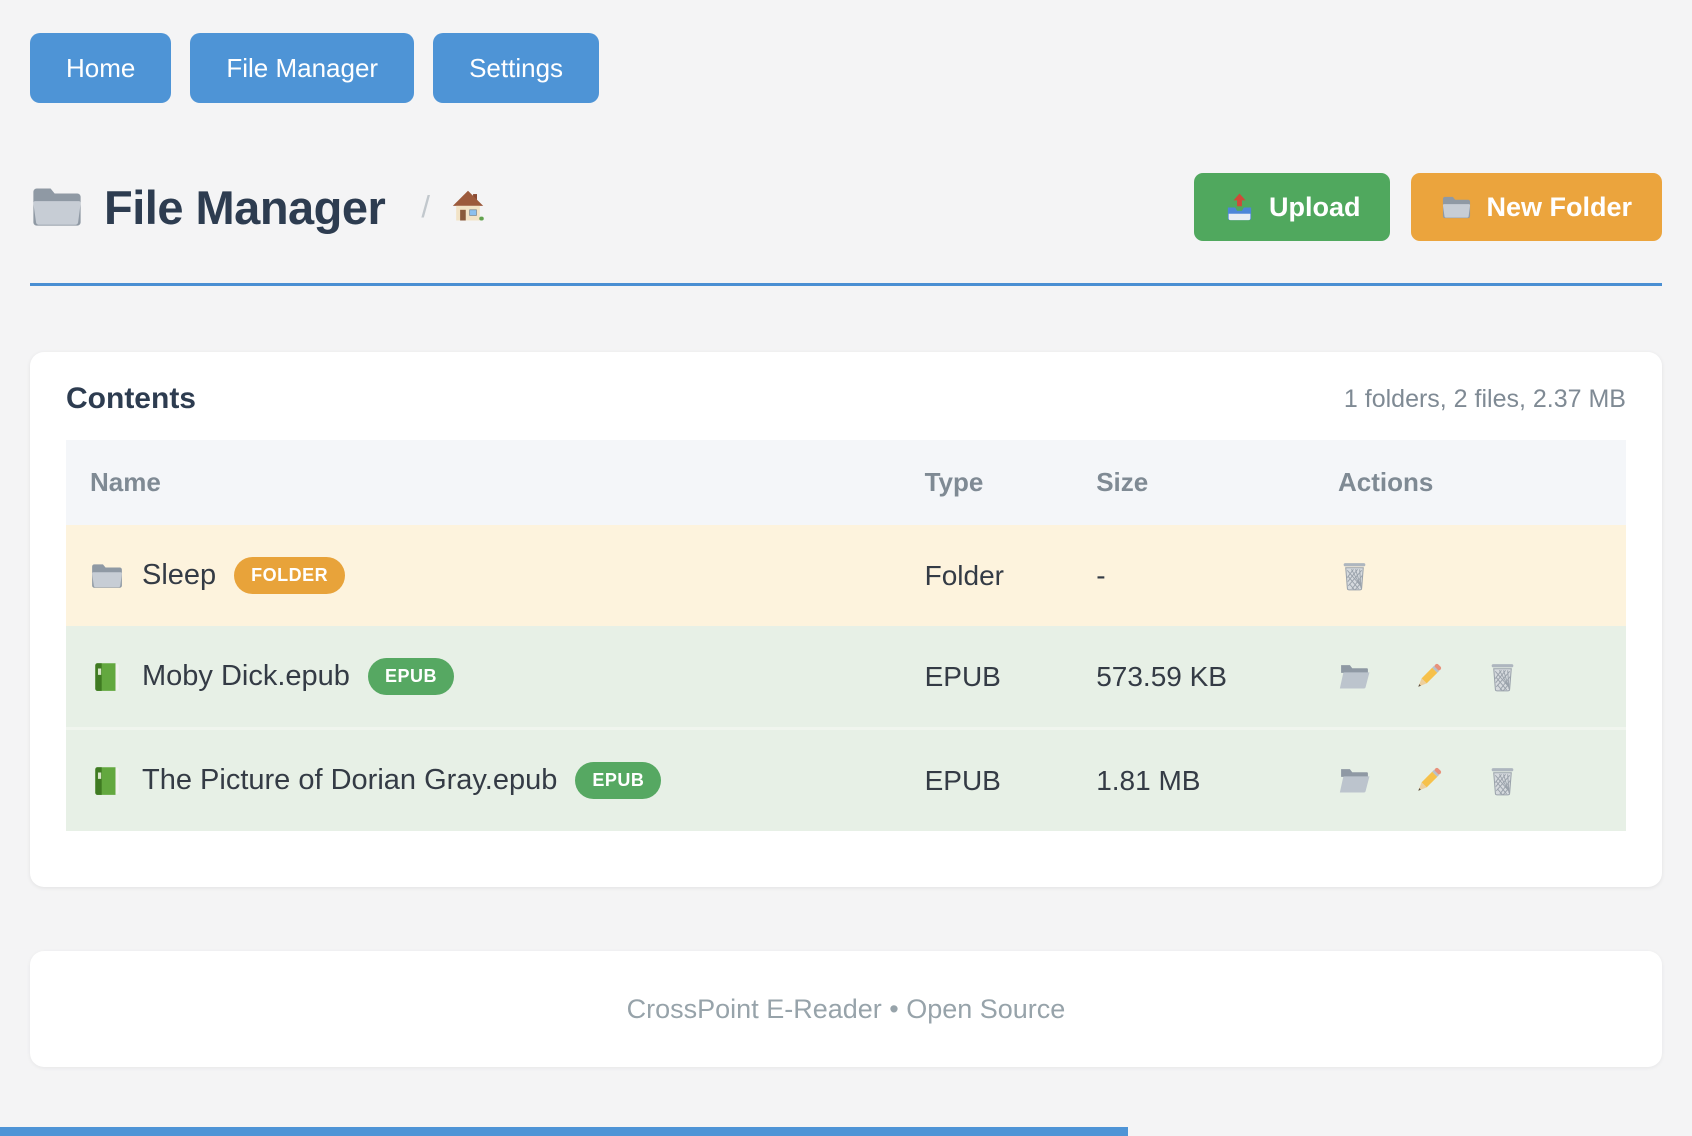 The width and height of the screenshot is (1692, 1136). What do you see at coordinates (1470, 482) in the screenshot?
I see `column-header-actions: Actions` at bounding box center [1470, 482].